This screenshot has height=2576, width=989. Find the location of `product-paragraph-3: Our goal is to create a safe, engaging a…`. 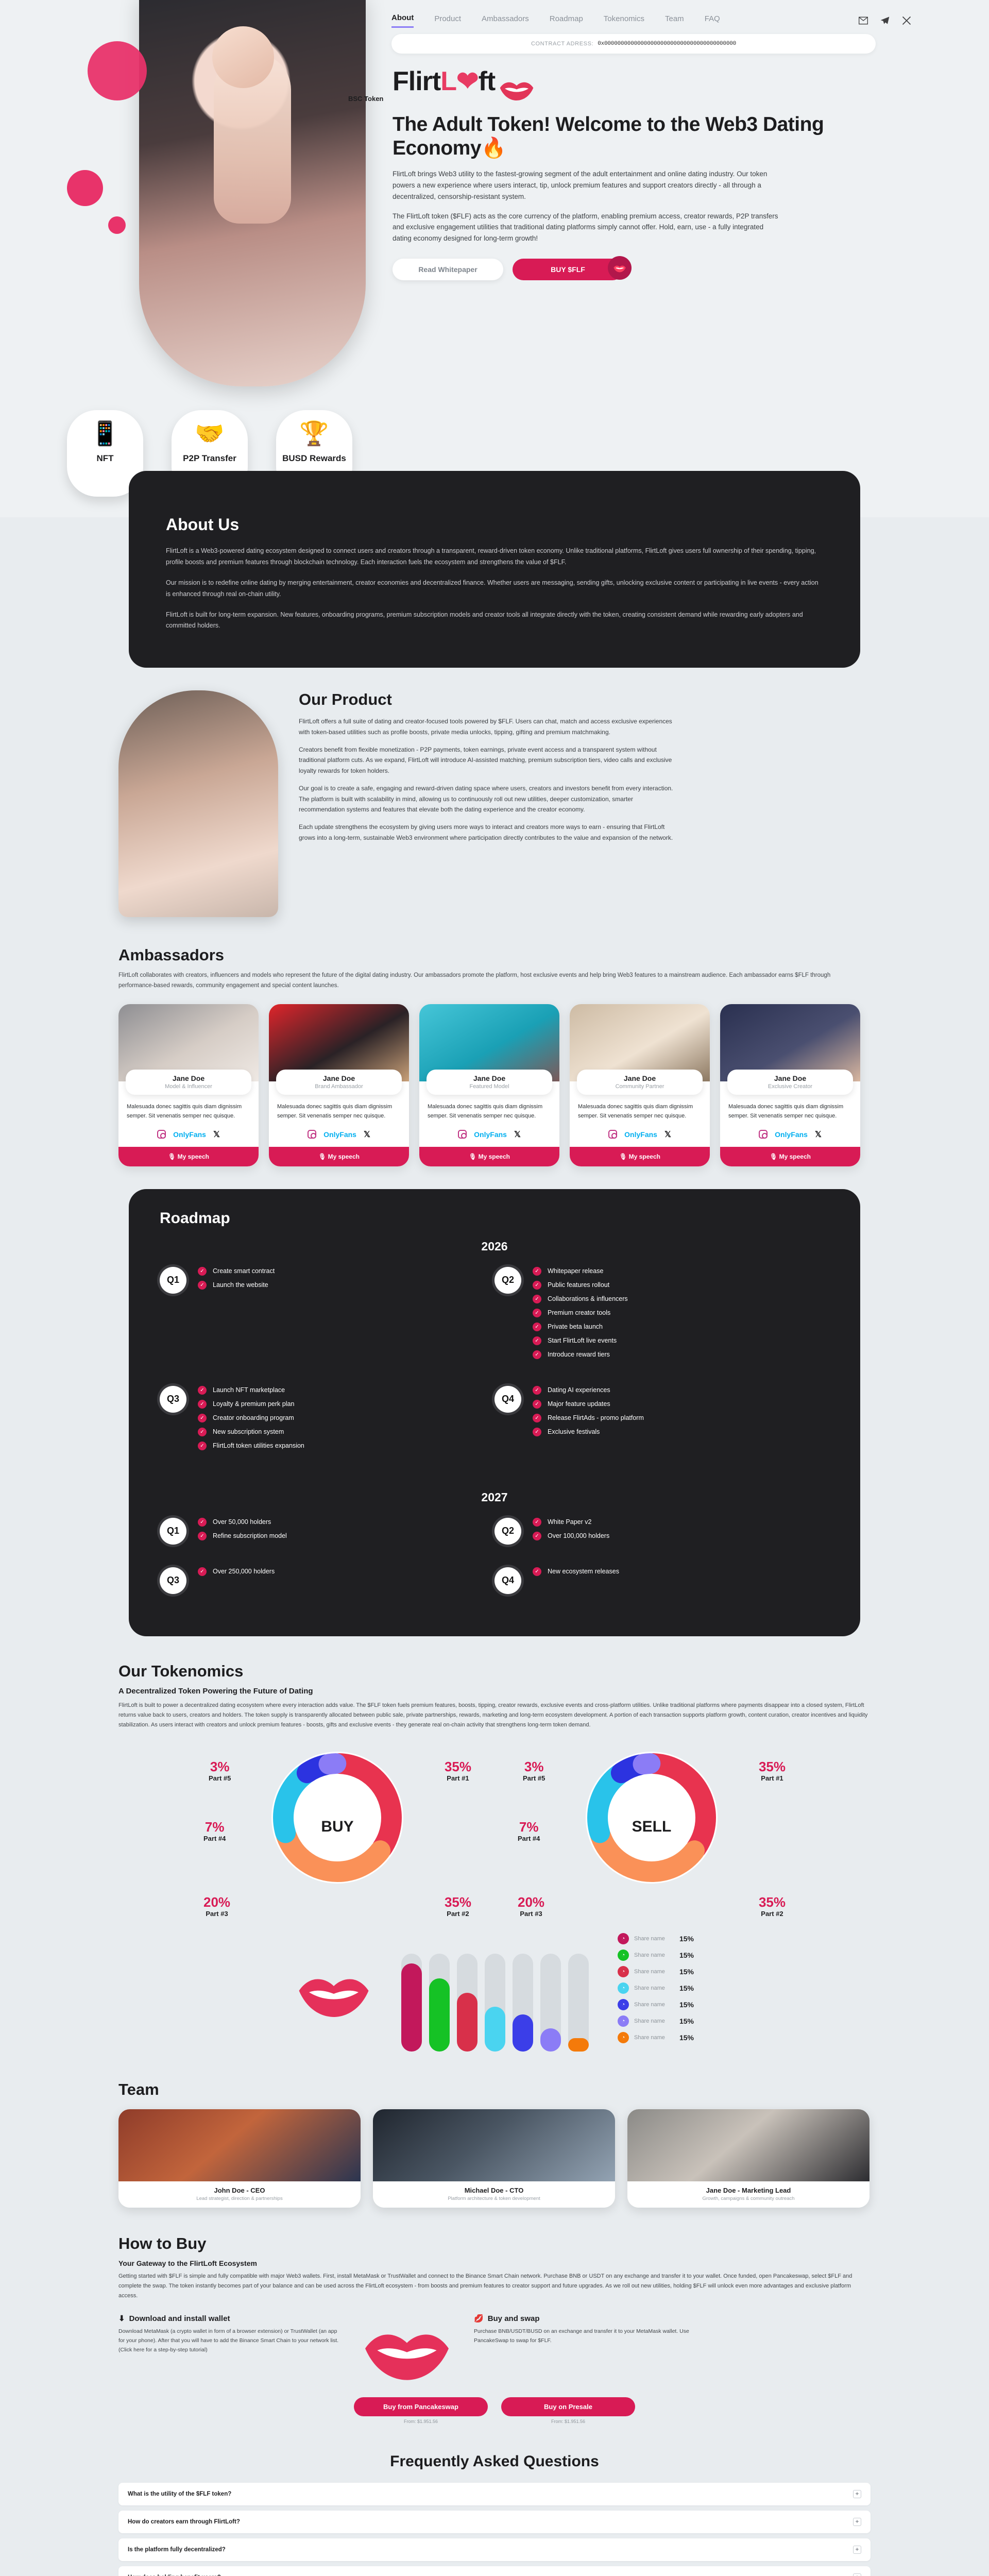

product-paragraph-3: Our goal is to create a safe, engaging a… is located at coordinates (486, 799).